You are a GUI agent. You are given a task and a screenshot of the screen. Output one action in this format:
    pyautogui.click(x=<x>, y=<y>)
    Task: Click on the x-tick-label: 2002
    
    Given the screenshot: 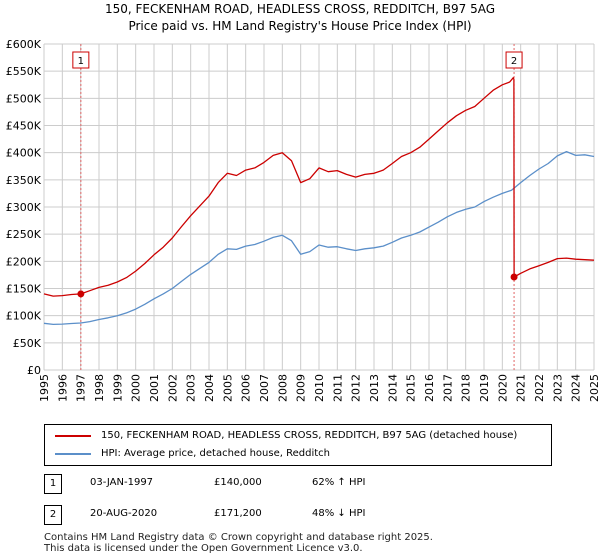 What is the action you would take?
    pyautogui.click(x=172, y=388)
    